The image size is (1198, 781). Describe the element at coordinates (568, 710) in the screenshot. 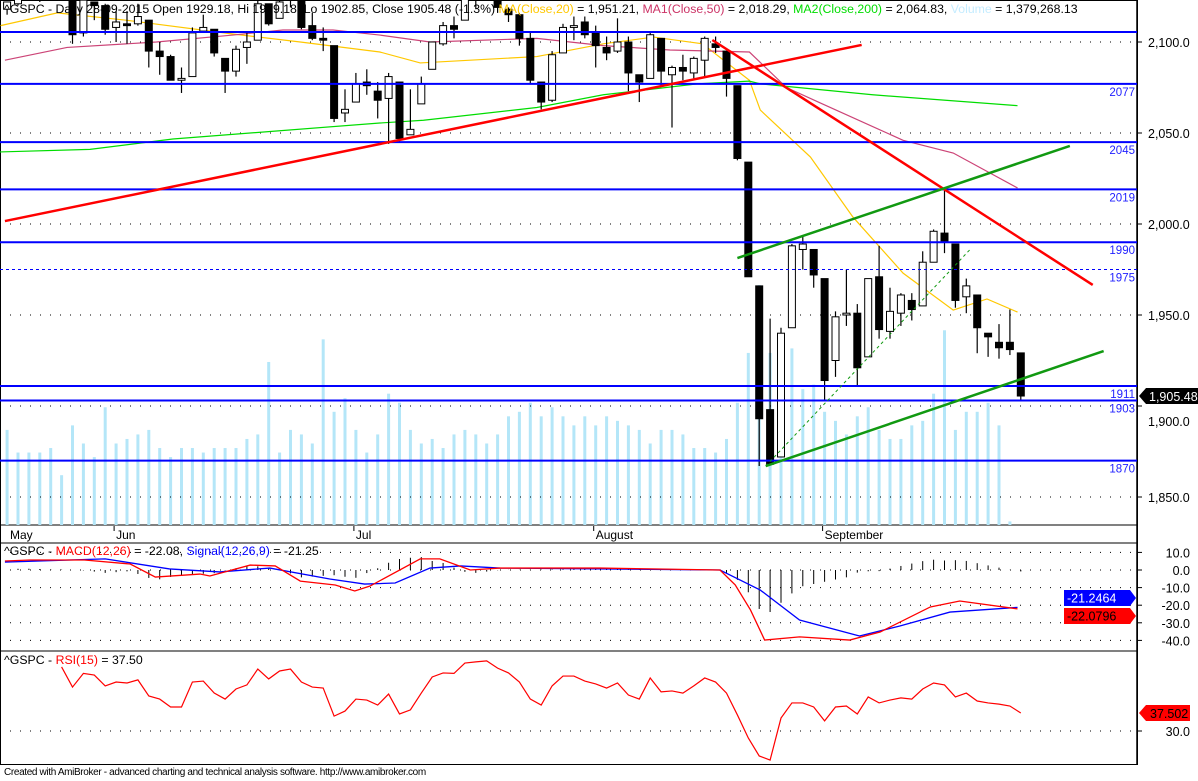

I see `rsi-panel` at that location.